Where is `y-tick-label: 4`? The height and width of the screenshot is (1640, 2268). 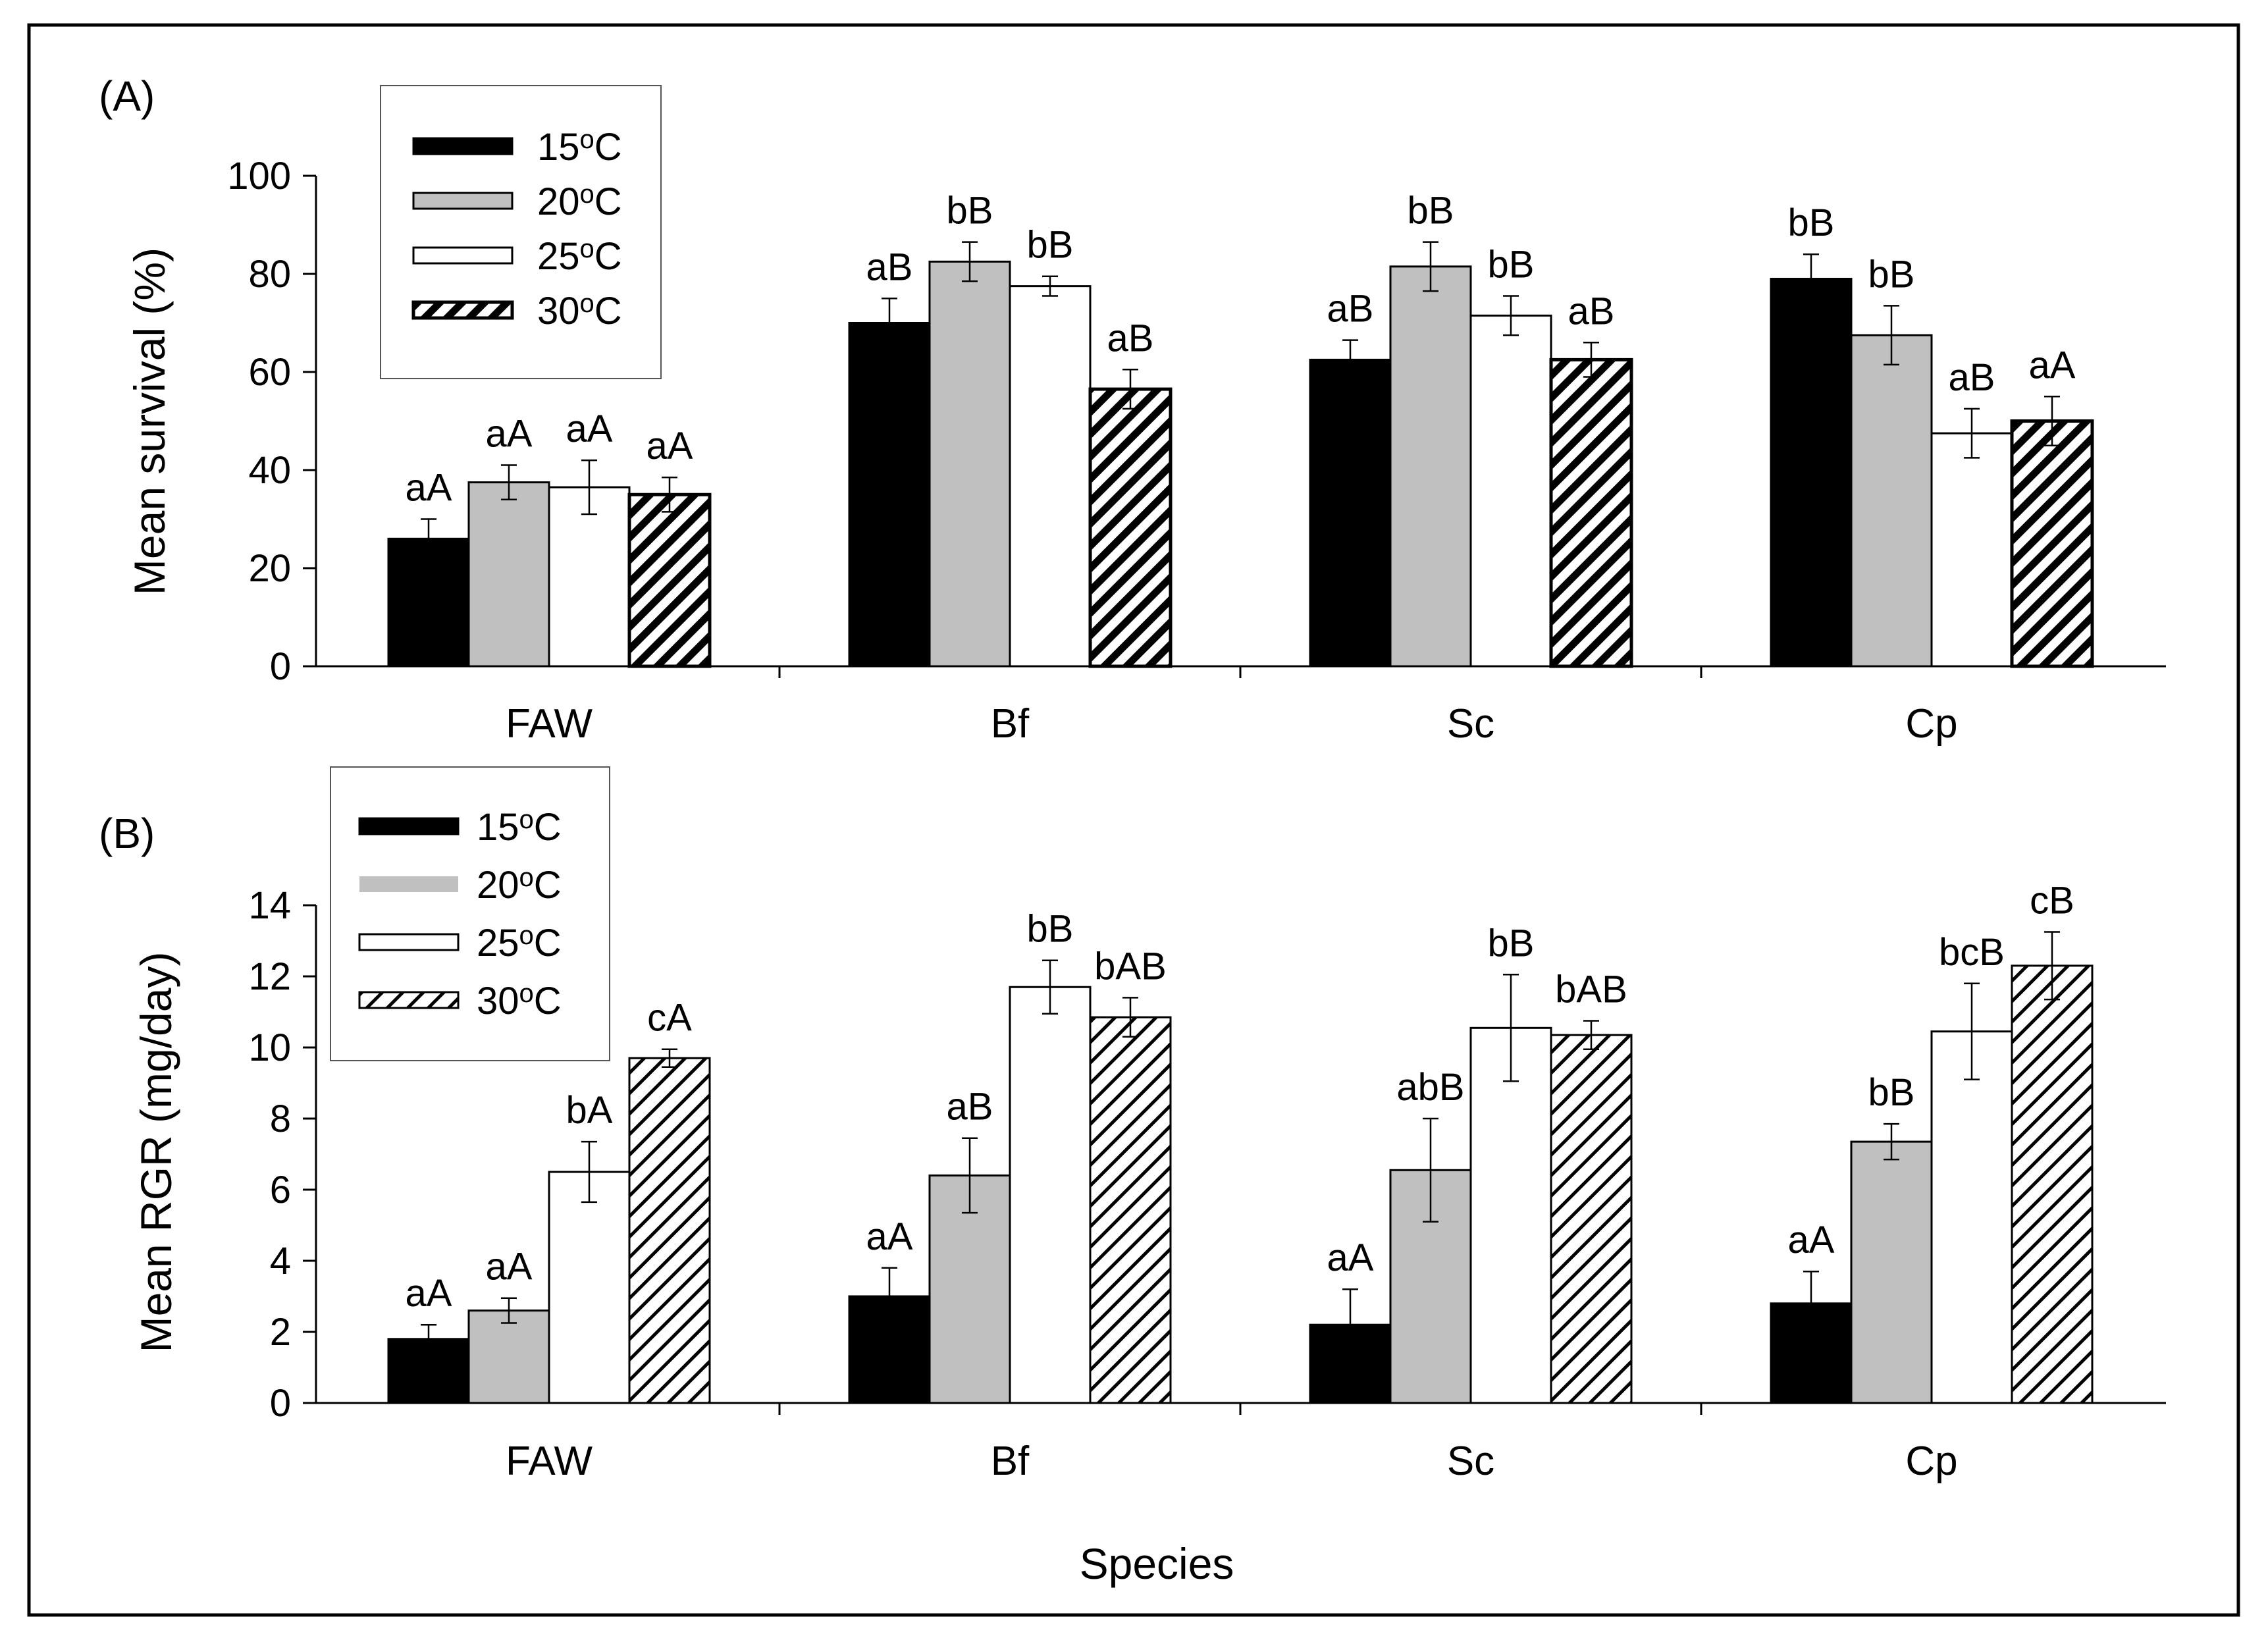
y-tick-label: 4 is located at coordinates (280, 1261).